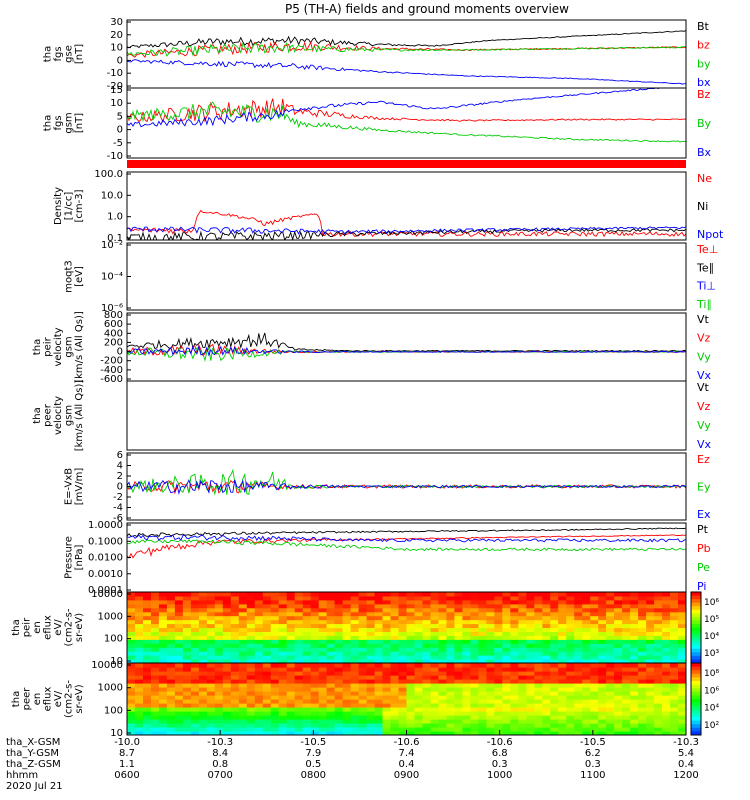 This screenshot has width=750, height=800. What do you see at coordinates (711, 637) in the screenshot?
I see `colorbar-tick-label: 10⁴` at bounding box center [711, 637].